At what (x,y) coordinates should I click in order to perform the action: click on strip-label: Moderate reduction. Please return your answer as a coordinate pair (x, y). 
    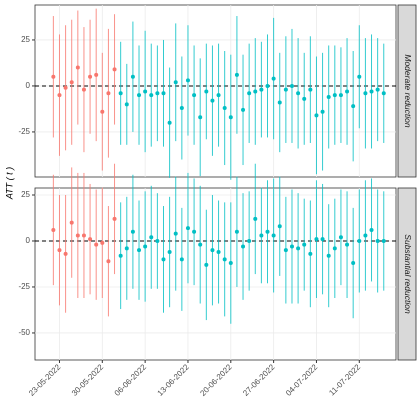
    Looking at the image, I should click on (408, 91).